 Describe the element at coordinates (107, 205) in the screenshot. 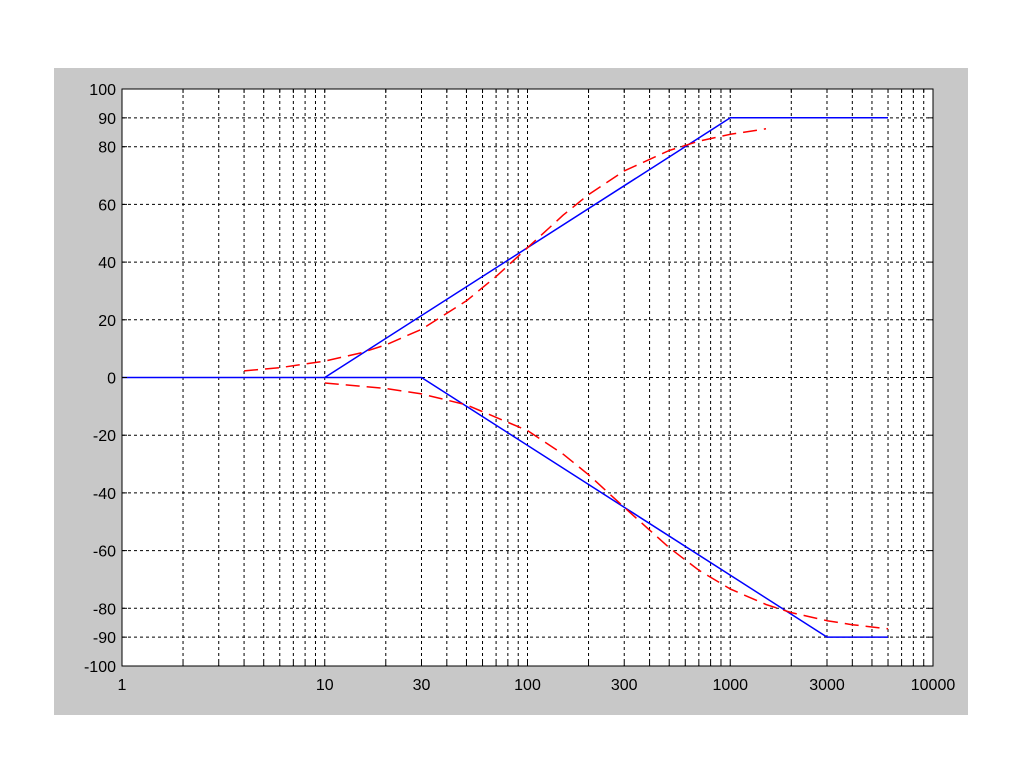

I see `y-tick-label: 60` at that location.